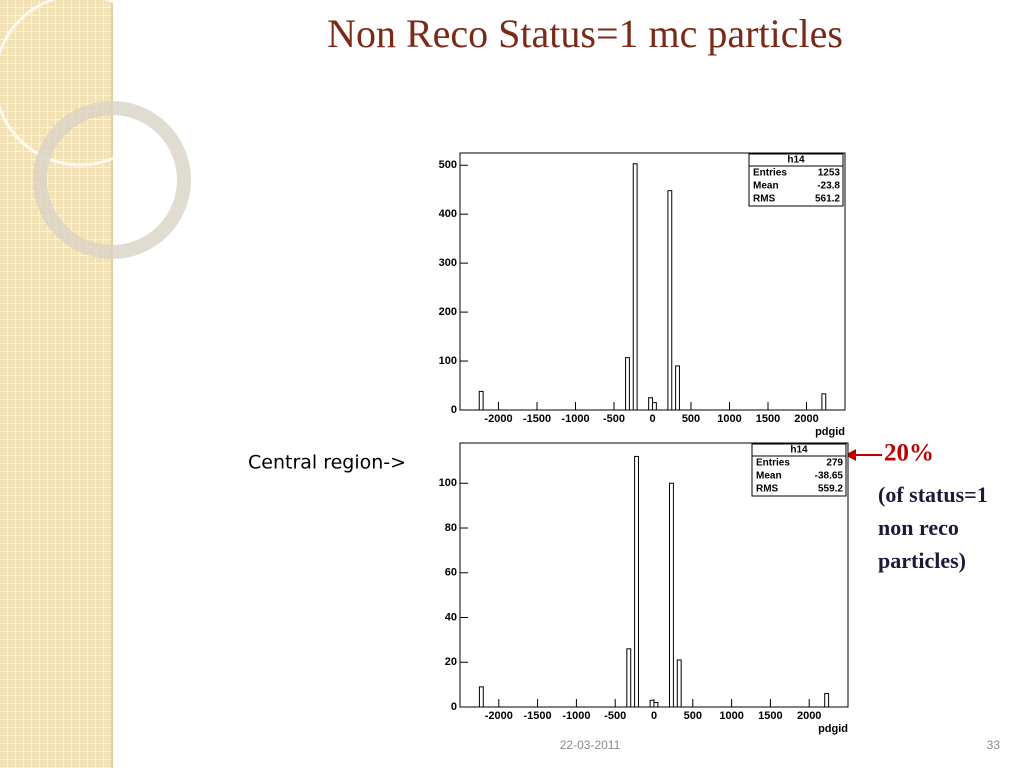  What do you see at coordinates (994, 745) in the screenshot?
I see `page-number: 33` at bounding box center [994, 745].